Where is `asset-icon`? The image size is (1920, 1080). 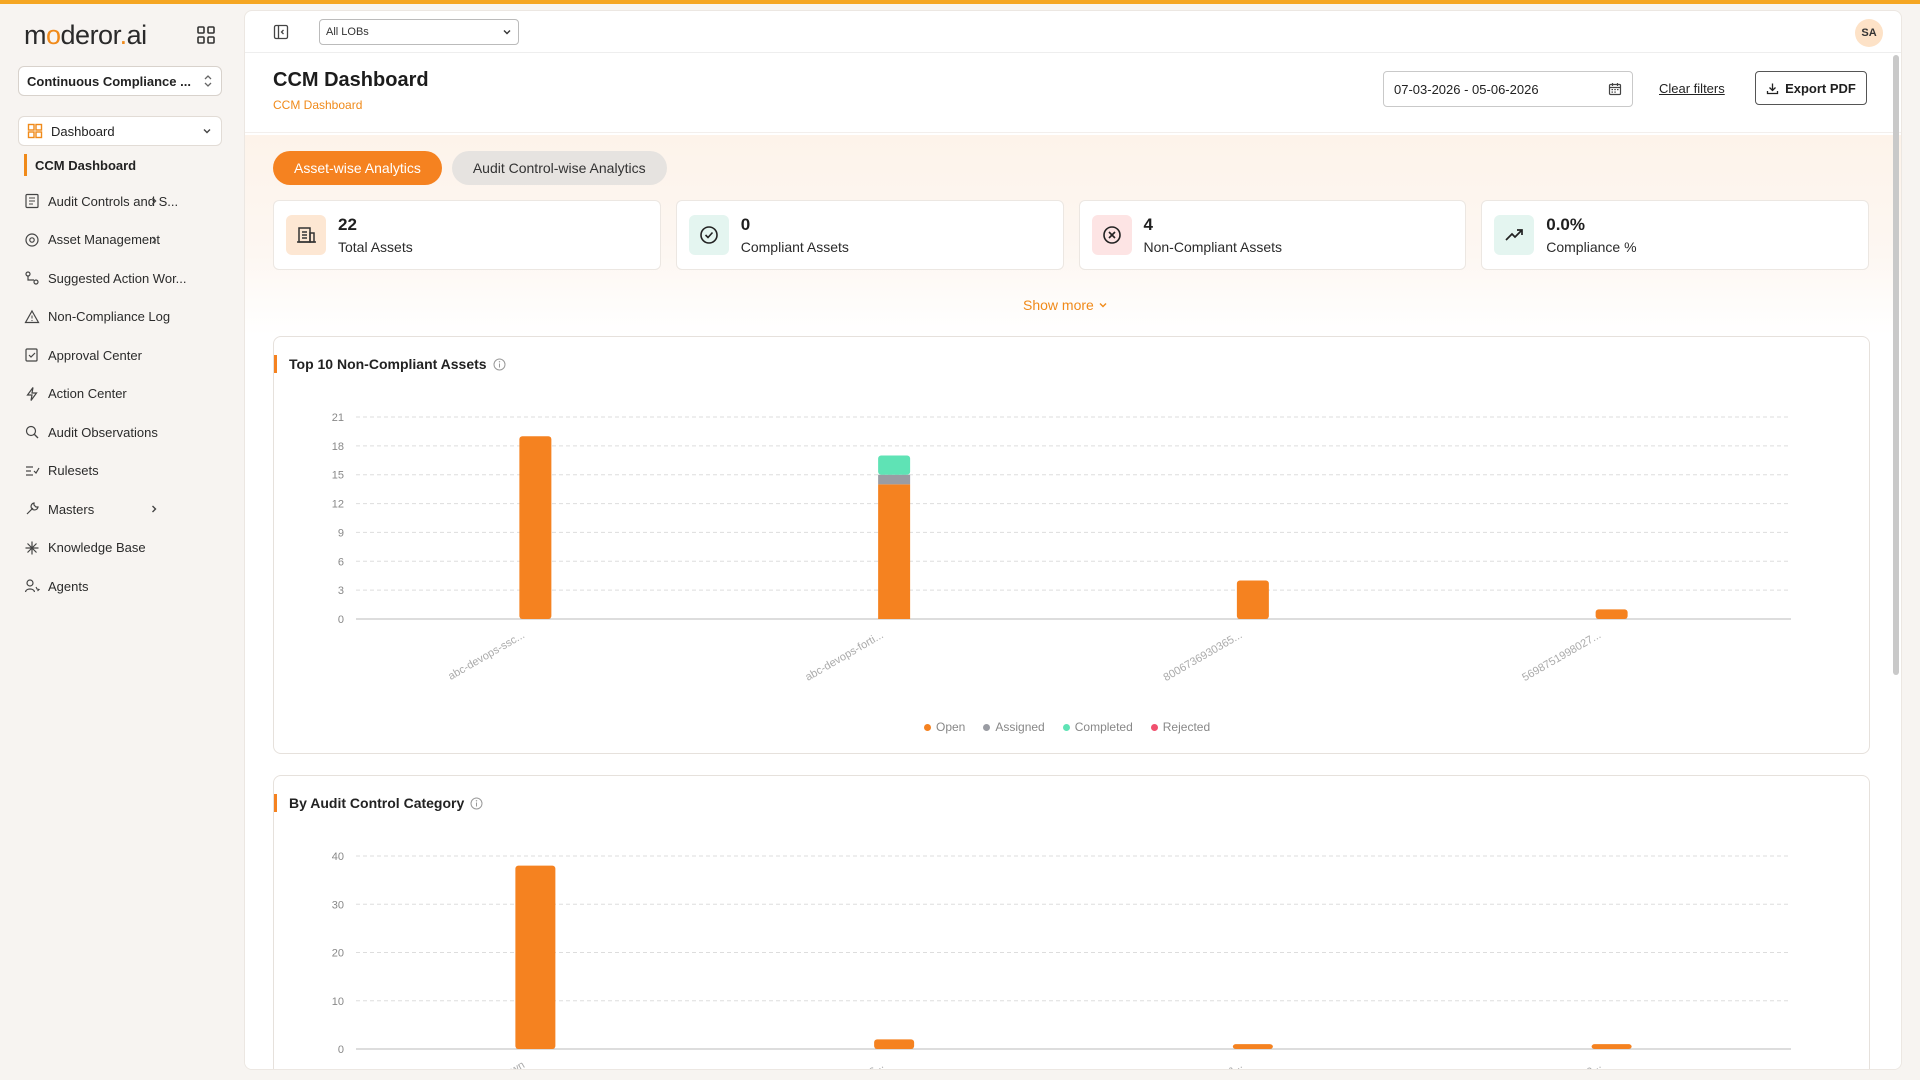 asset-icon is located at coordinates (32, 240).